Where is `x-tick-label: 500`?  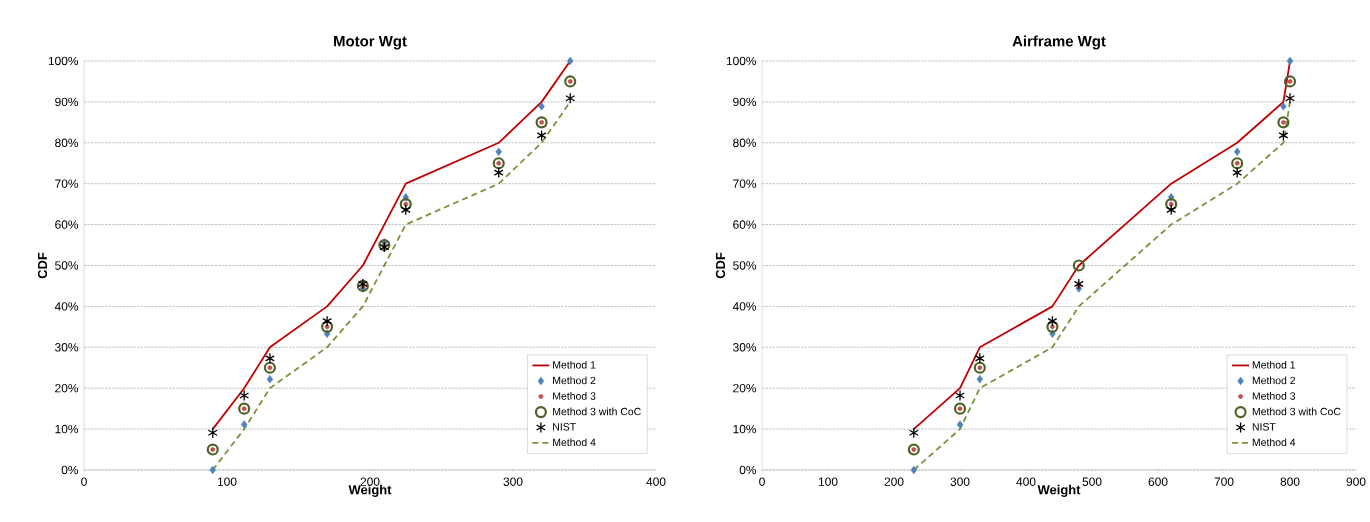
x-tick-label: 500 is located at coordinates (1092, 481).